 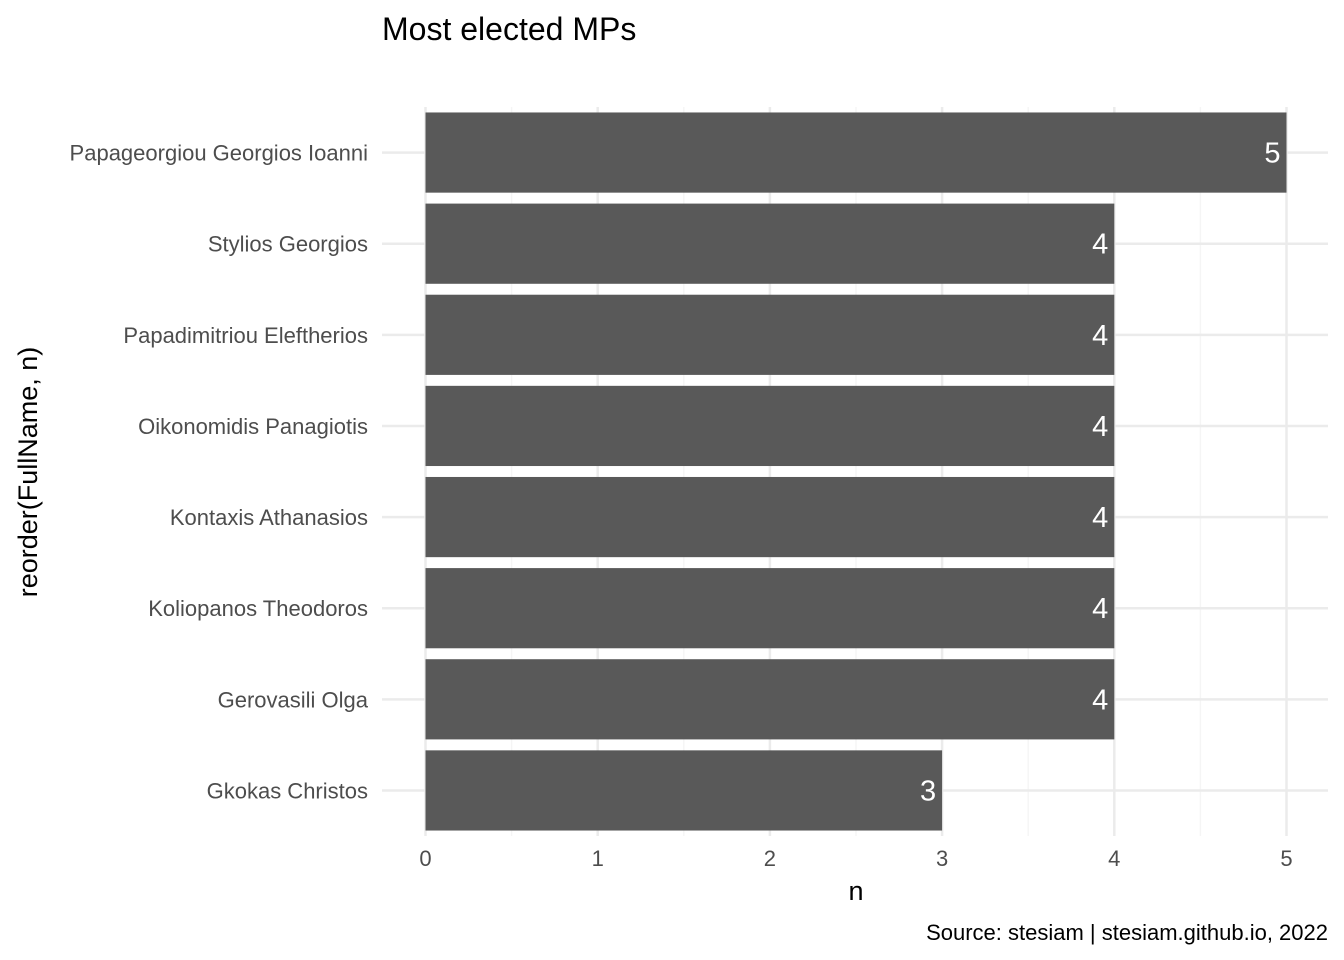 I want to click on y-tick-label: Papageorgiou Georgios Ioanni, so click(x=219, y=153).